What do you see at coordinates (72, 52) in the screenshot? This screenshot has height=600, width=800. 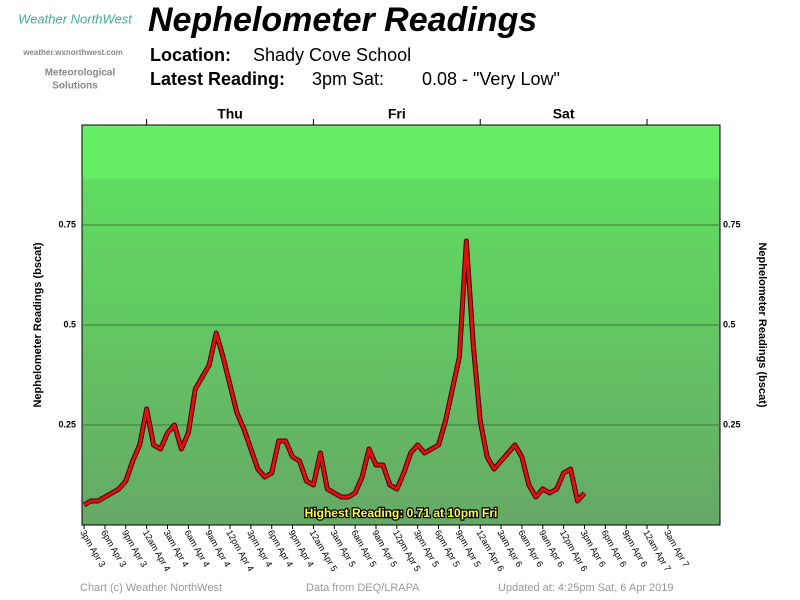 I see `logo-url: weather.wxnorthwest.com` at bounding box center [72, 52].